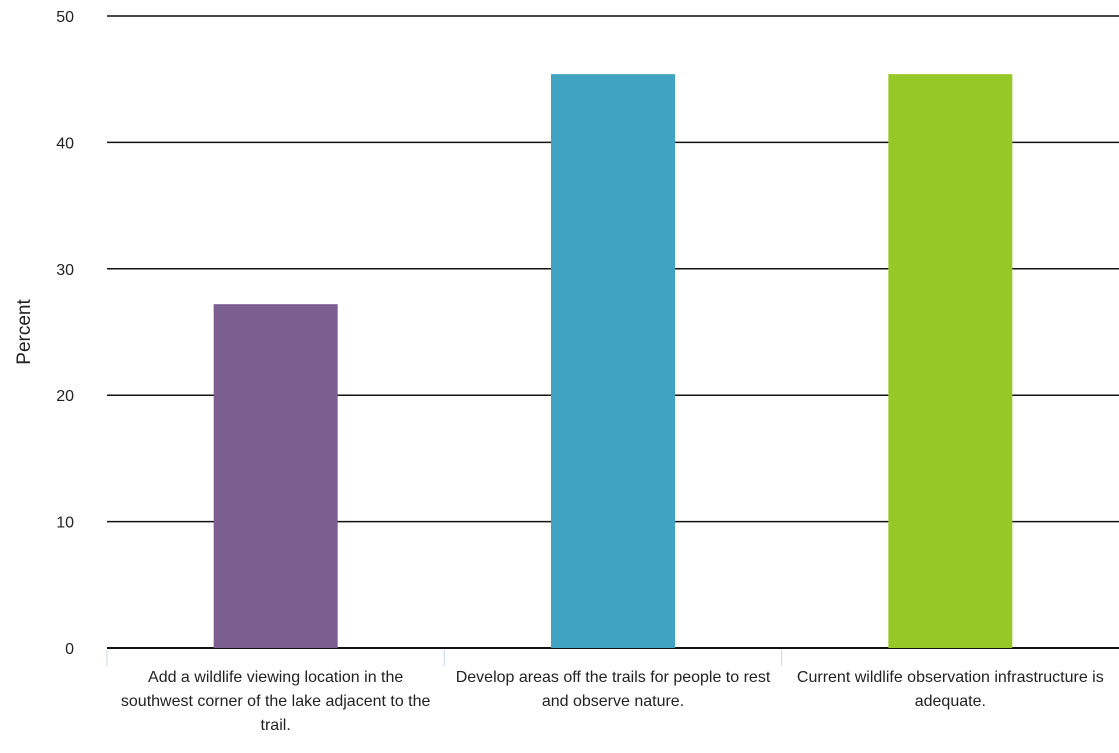 The image size is (1119, 753). I want to click on y-tick-label: 20, so click(65, 396).